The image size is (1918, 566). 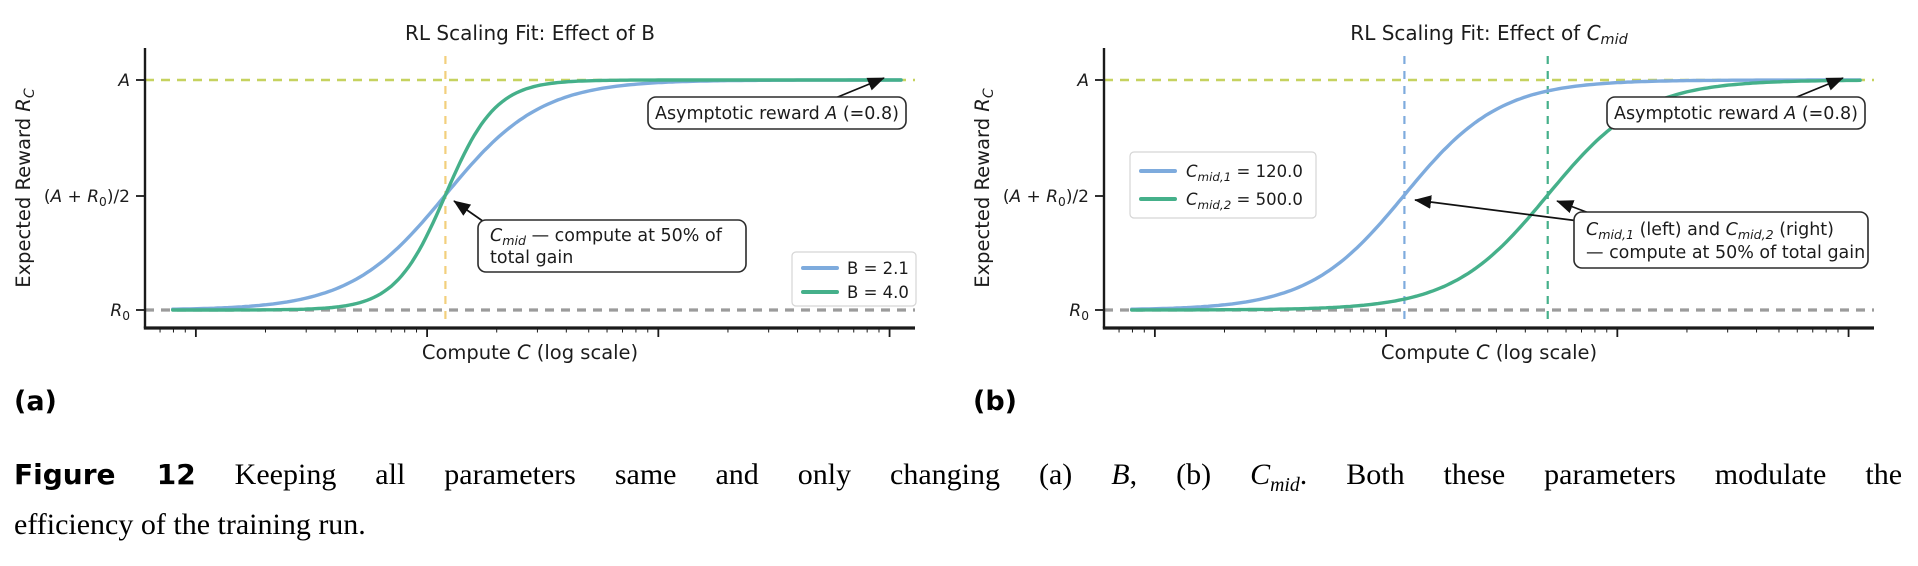 What do you see at coordinates (1244, 201) in the screenshot?
I see `legend-label: Cmid,2 = 500.0` at bounding box center [1244, 201].